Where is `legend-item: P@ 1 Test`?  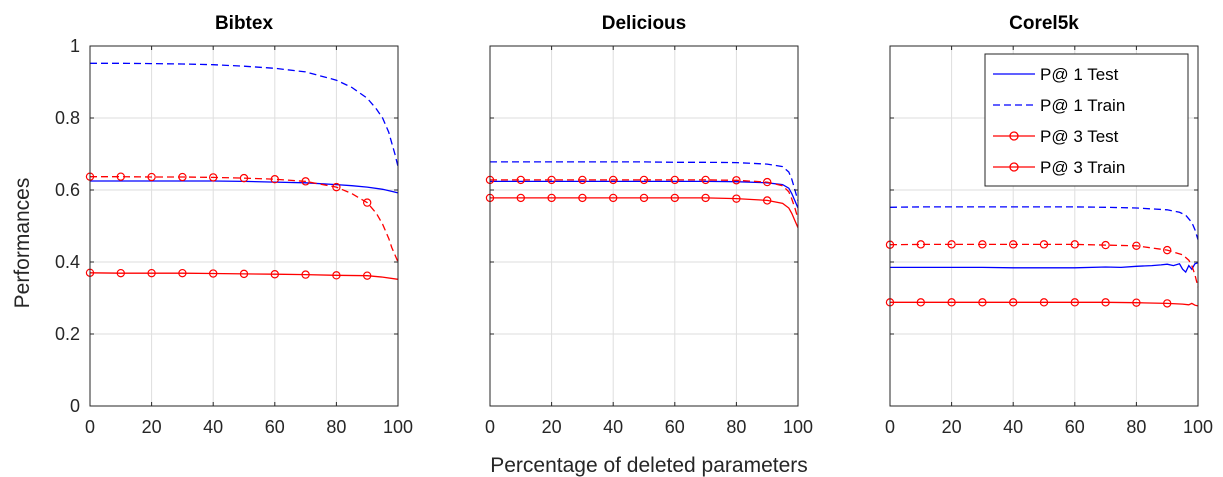
legend-item: P@ 1 Test is located at coordinates (1056, 74).